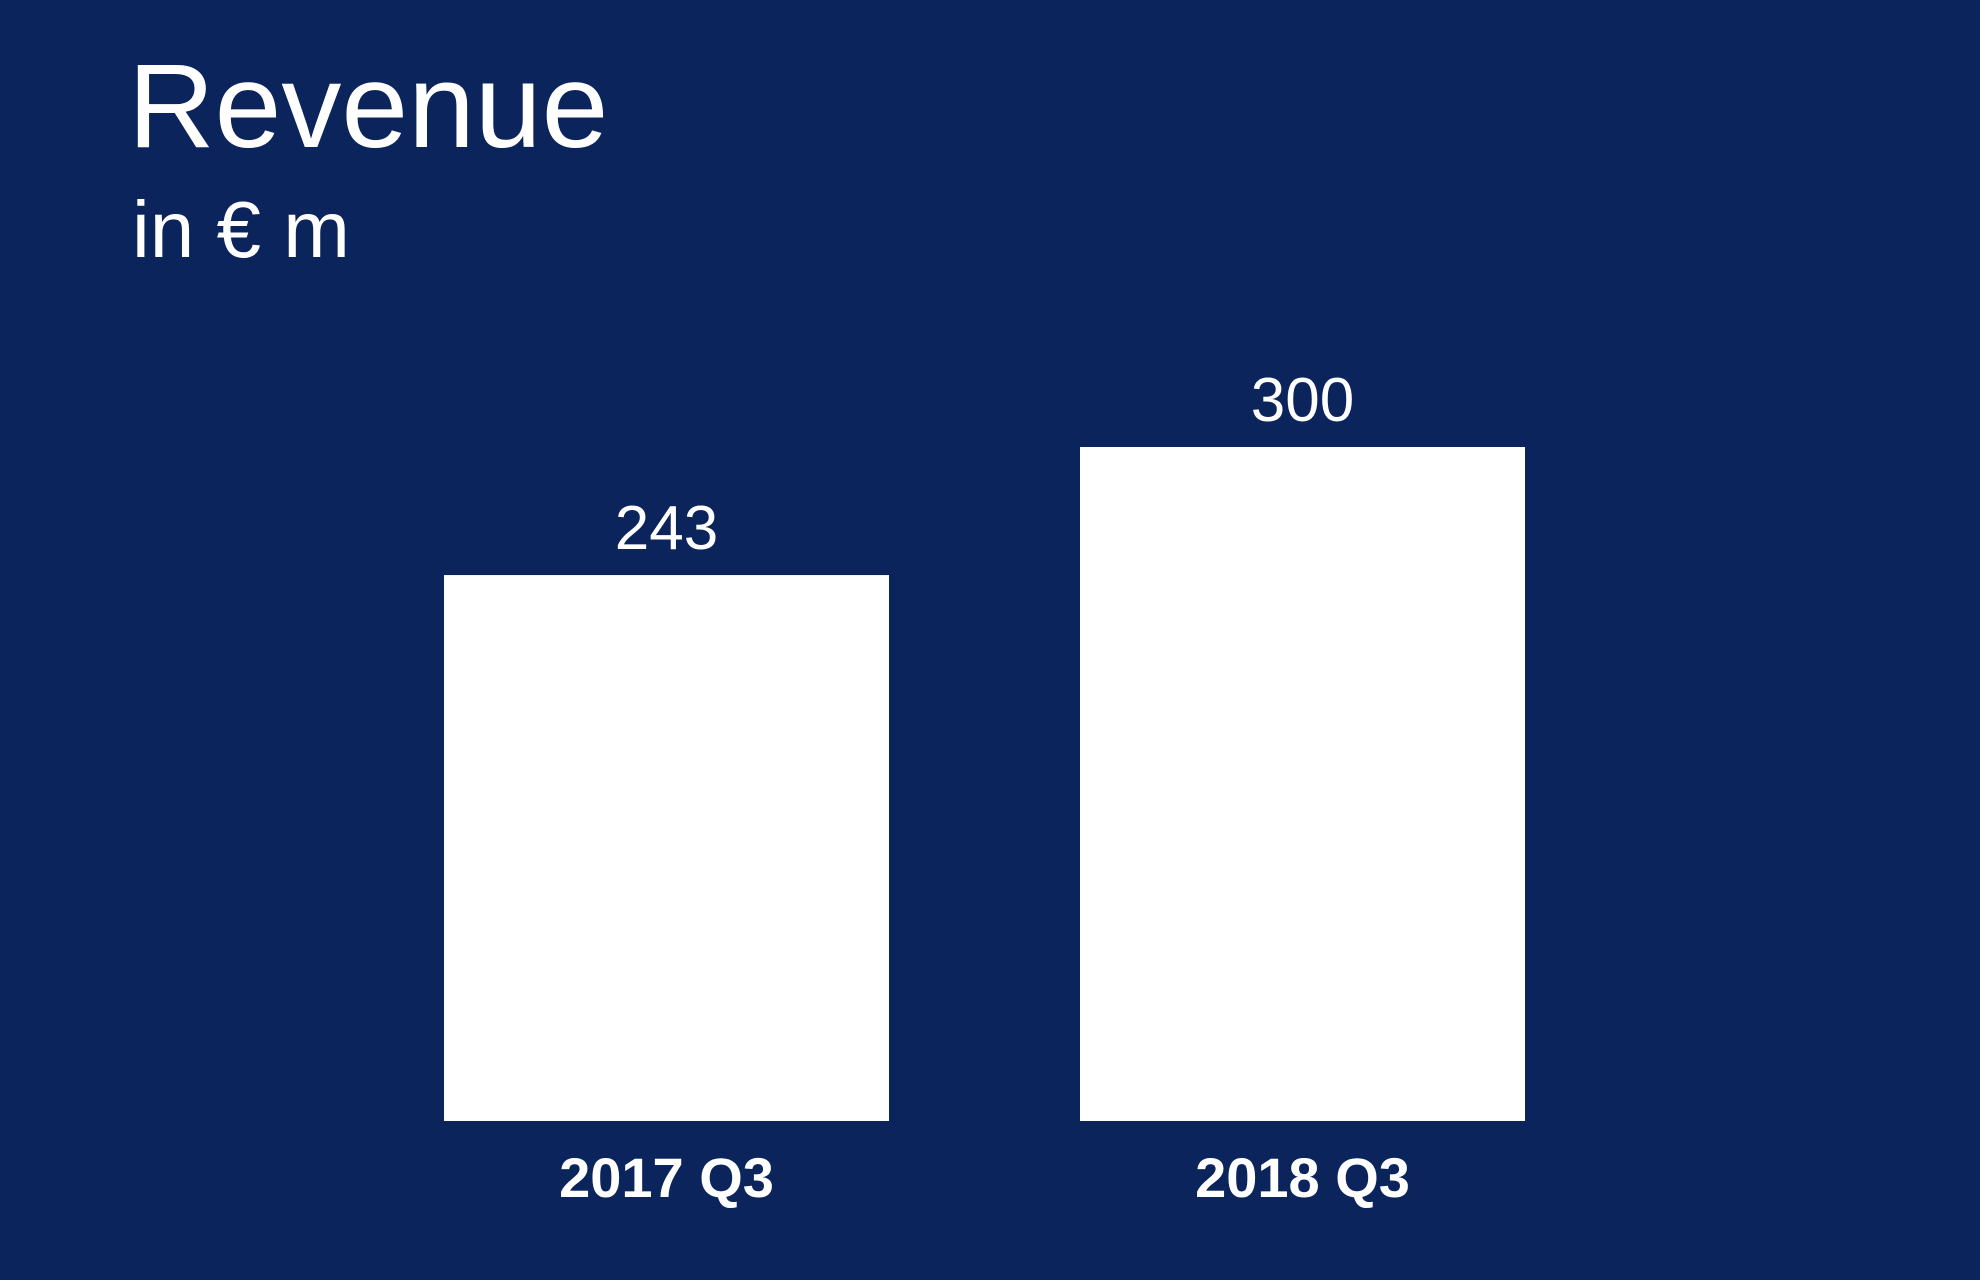  Describe the element at coordinates (666, 528) in the screenshot. I see `bar-value-label: 243` at that location.